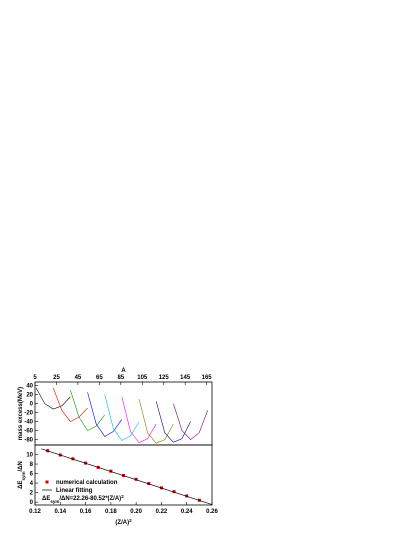 The image size is (415, 537). Describe the element at coordinates (99, 378) in the screenshot. I see `x-tick-label: 65` at that location.